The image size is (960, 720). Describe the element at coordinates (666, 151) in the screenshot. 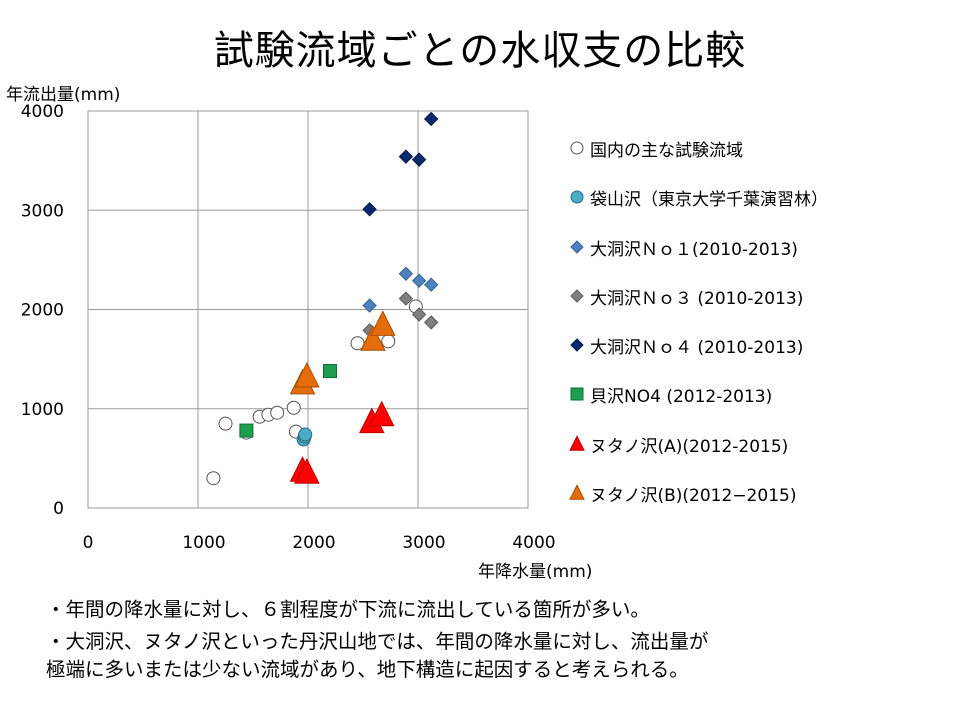

I see `legend-label: 国内の主な試験流域` at that location.